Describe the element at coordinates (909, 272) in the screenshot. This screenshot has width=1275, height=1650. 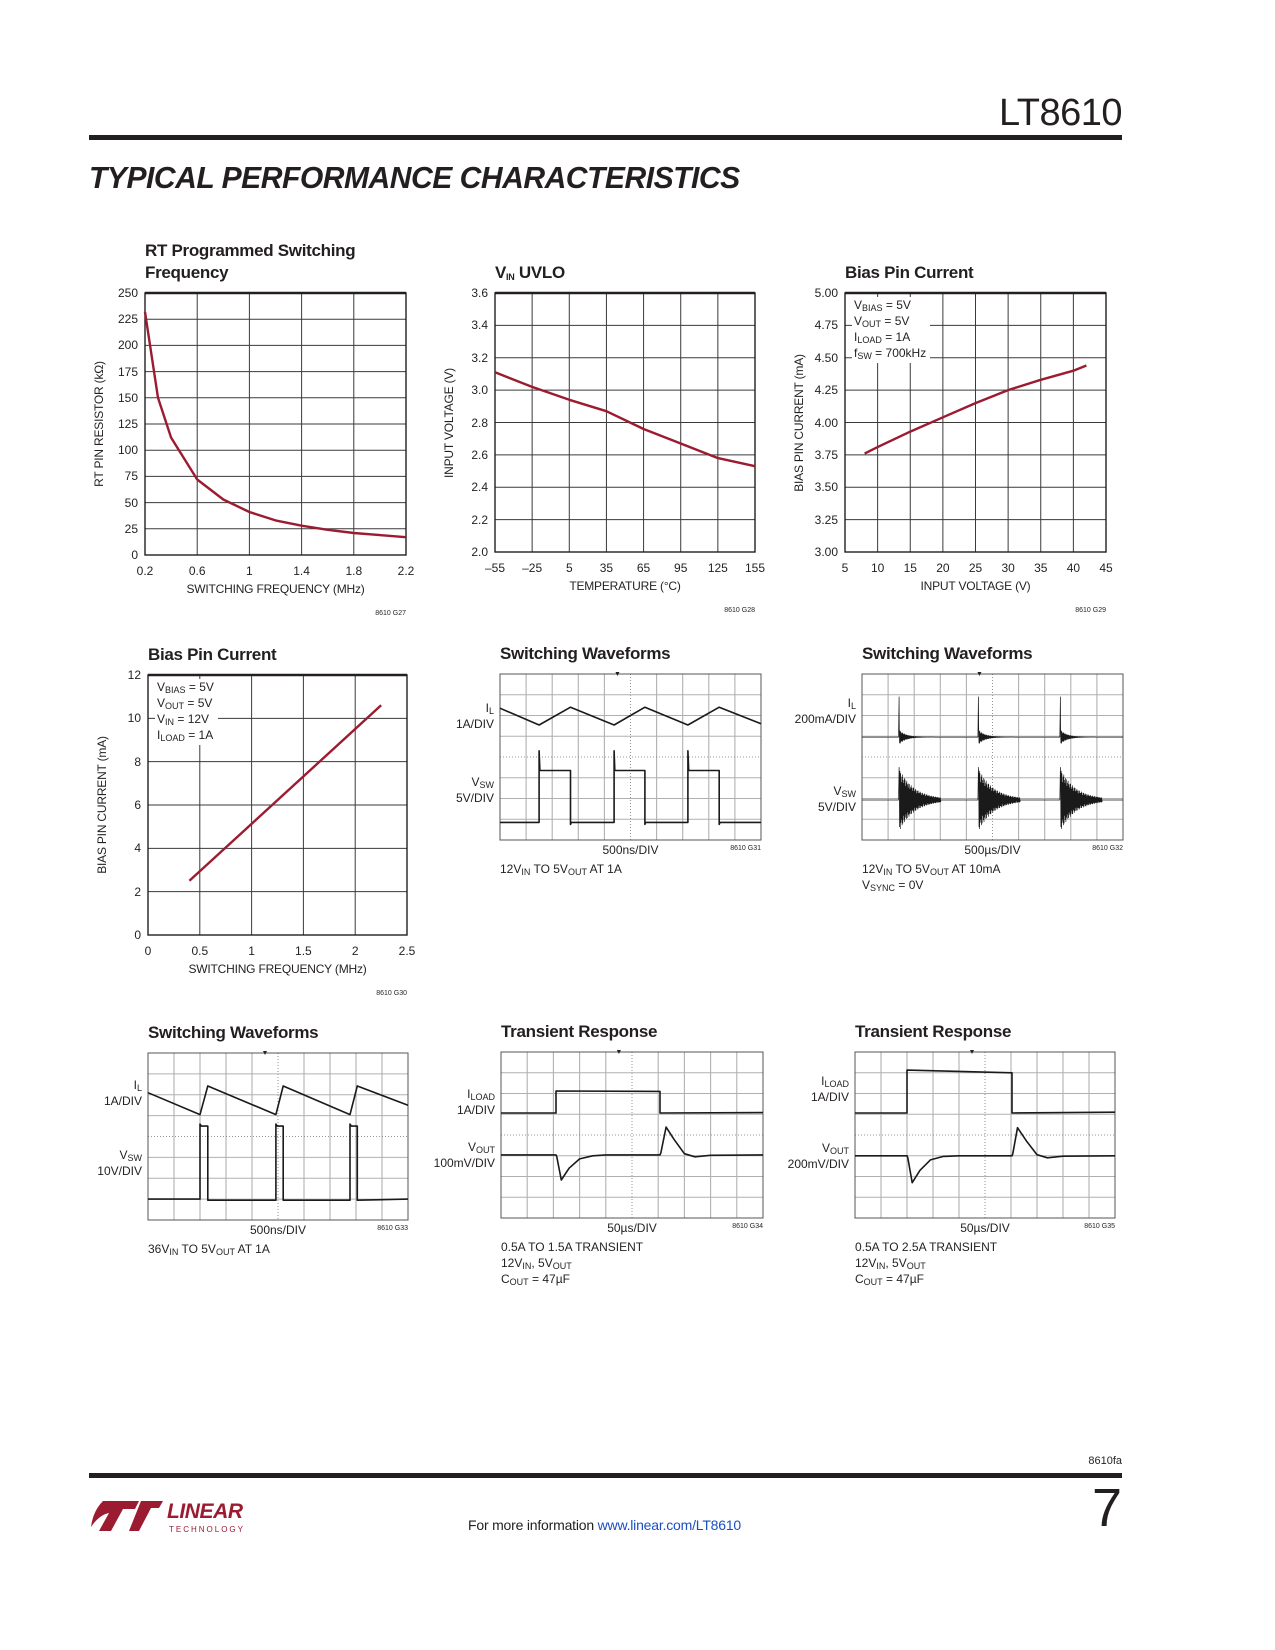
I see `chart-title-line: Bias Pin Current` at that location.